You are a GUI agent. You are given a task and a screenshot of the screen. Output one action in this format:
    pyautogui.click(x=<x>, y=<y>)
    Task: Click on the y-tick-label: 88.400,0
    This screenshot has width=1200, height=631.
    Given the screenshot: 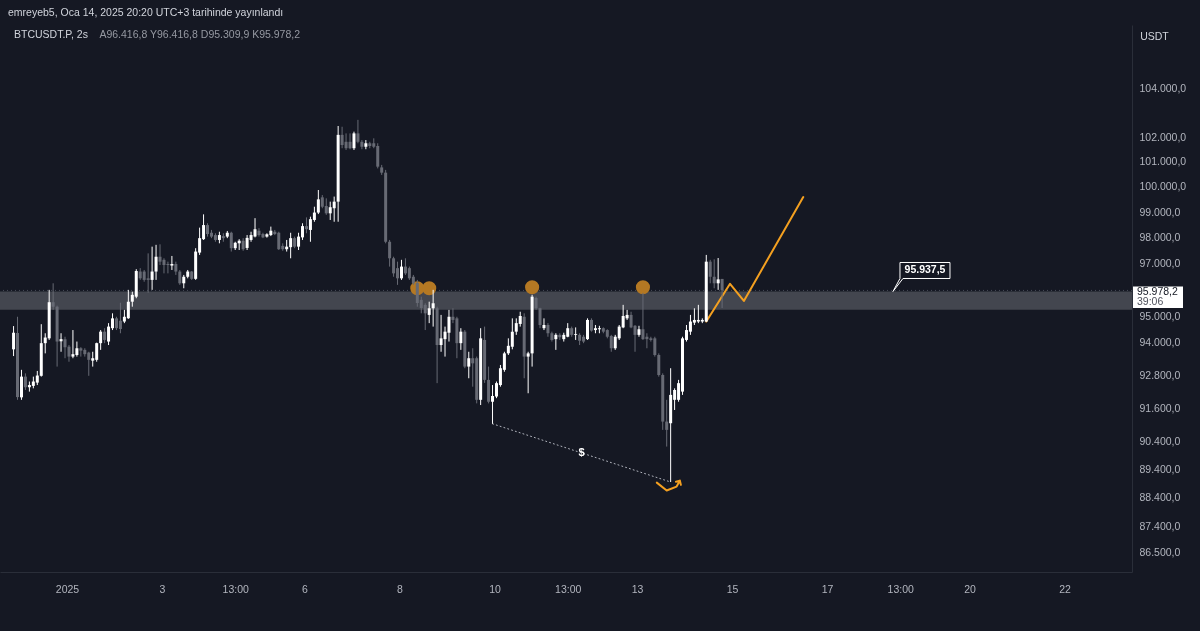 What is the action you would take?
    pyautogui.click(x=1160, y=497)
    